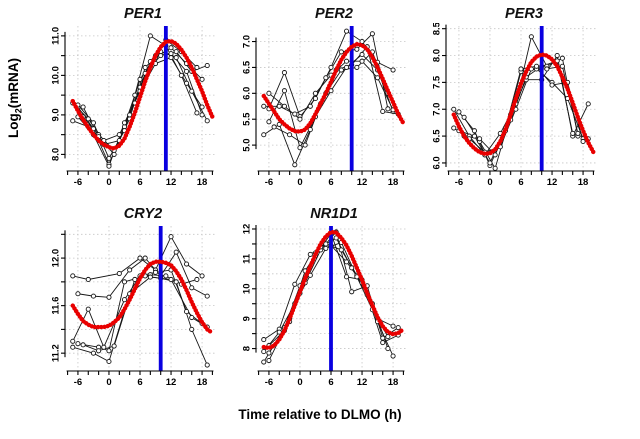 The height and width of the screenshot is (439, 640). I want to click on y-tick-label: 9.0, so click(56, 114).